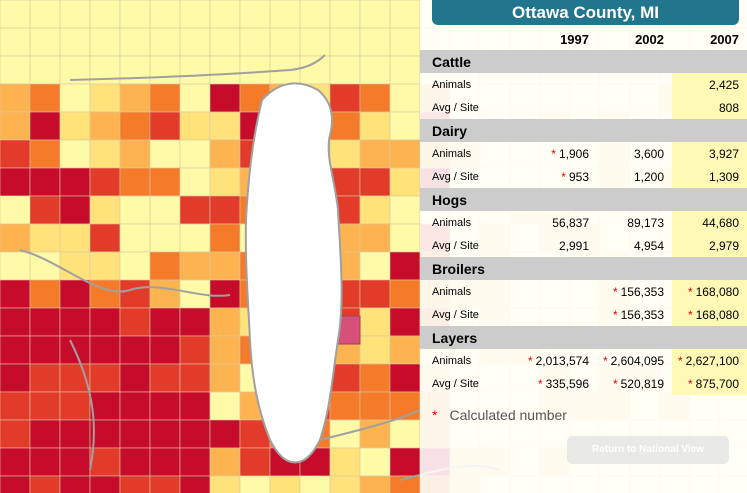  What do you see at coordinates (648, 450) in the screenshot?
I see `return-to-national-view-button: Return to National View` at bounding box center [648, 450].